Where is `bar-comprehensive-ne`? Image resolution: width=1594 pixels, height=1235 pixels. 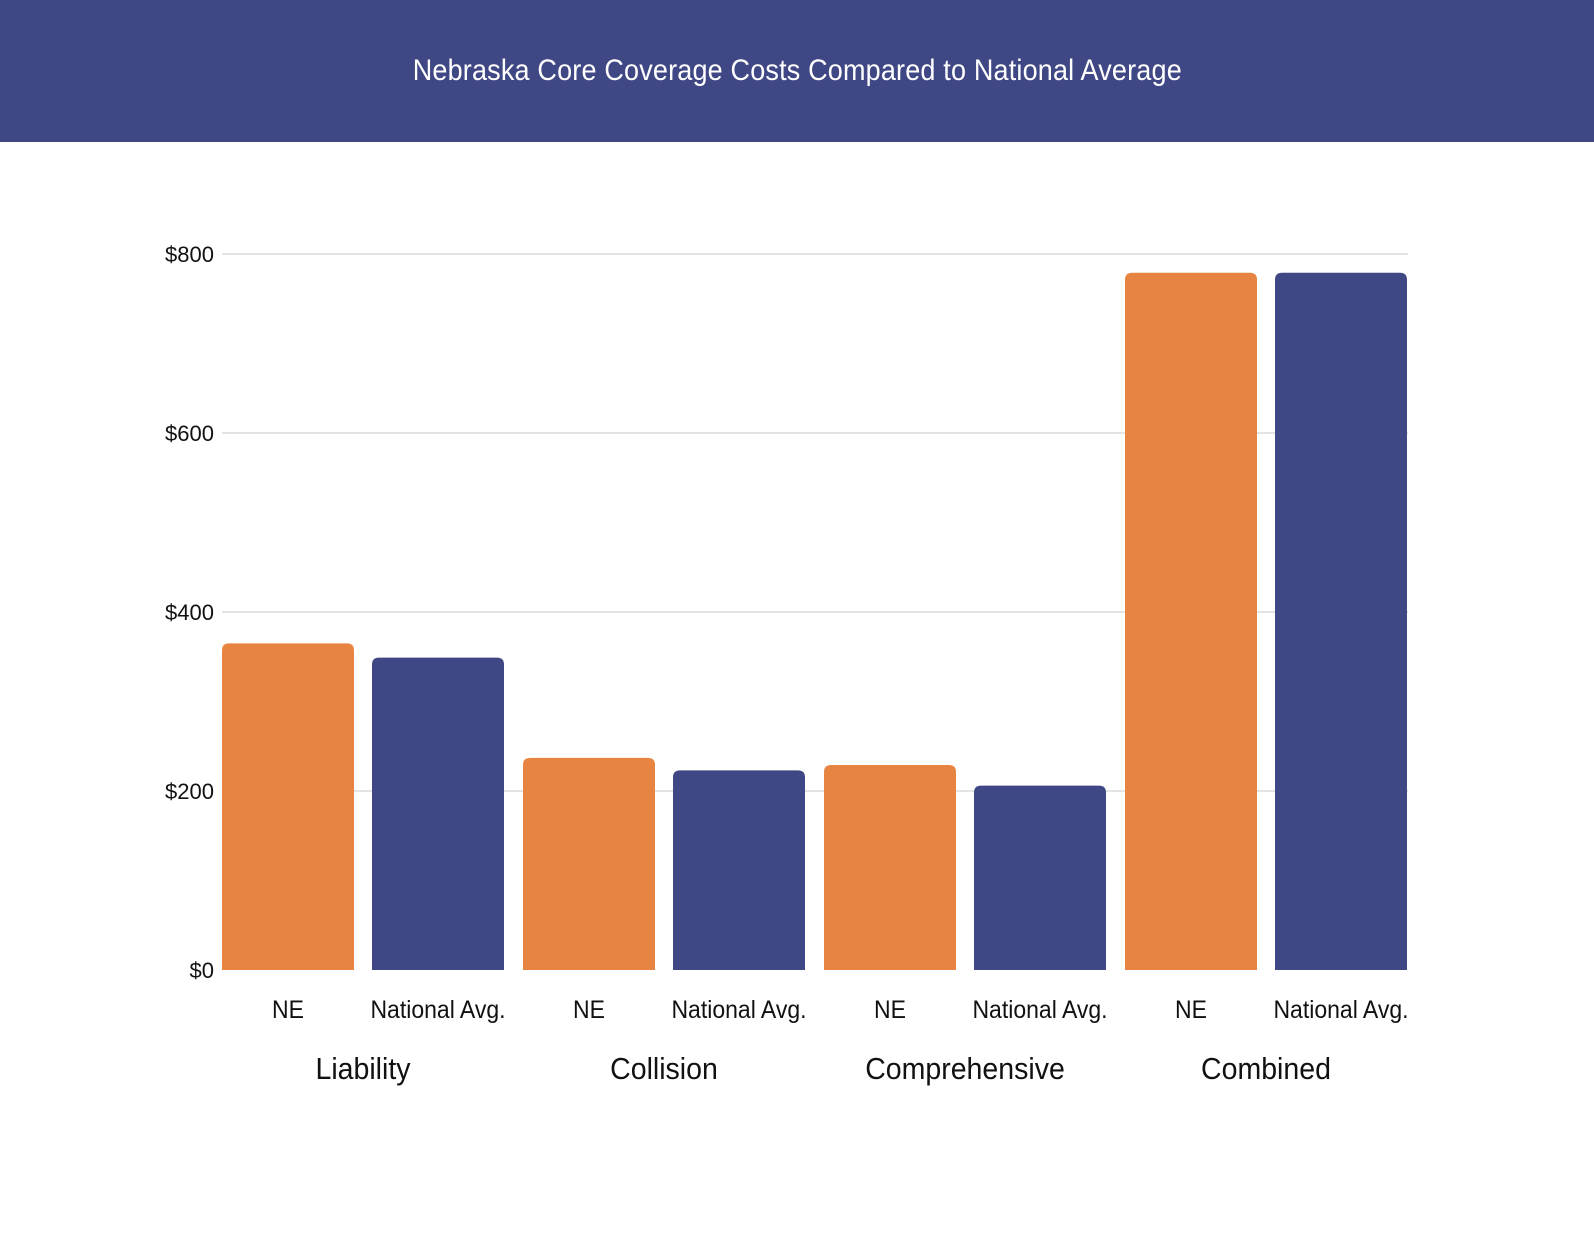 bar-comprehensive-ne is located at coordinates (890, 867).